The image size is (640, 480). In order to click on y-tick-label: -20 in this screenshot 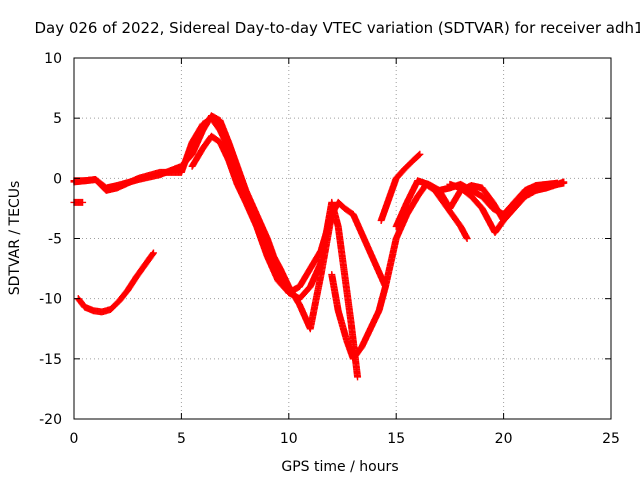, I will do `click(50, 420)`.